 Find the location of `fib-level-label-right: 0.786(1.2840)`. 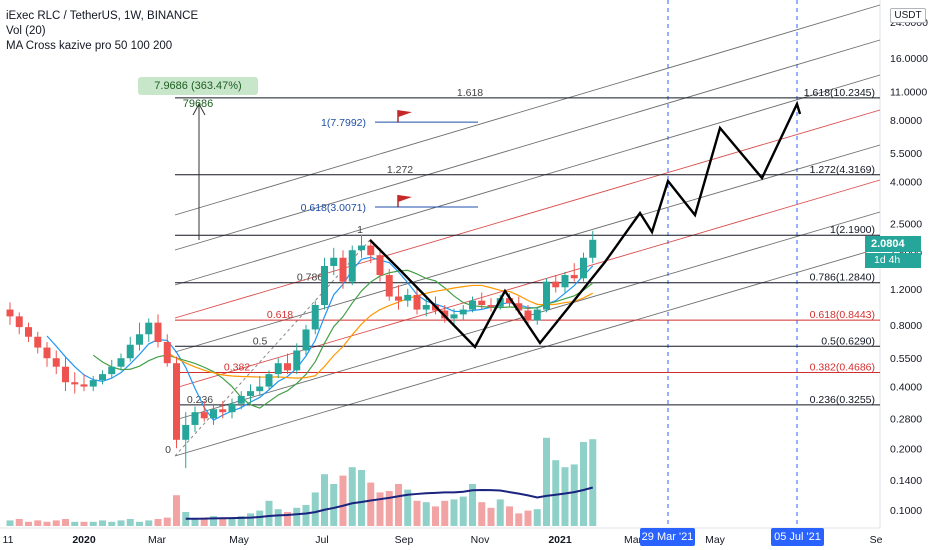

fib-level-label-right: 0.786(1.2840) is located at coordinates (842, 278).